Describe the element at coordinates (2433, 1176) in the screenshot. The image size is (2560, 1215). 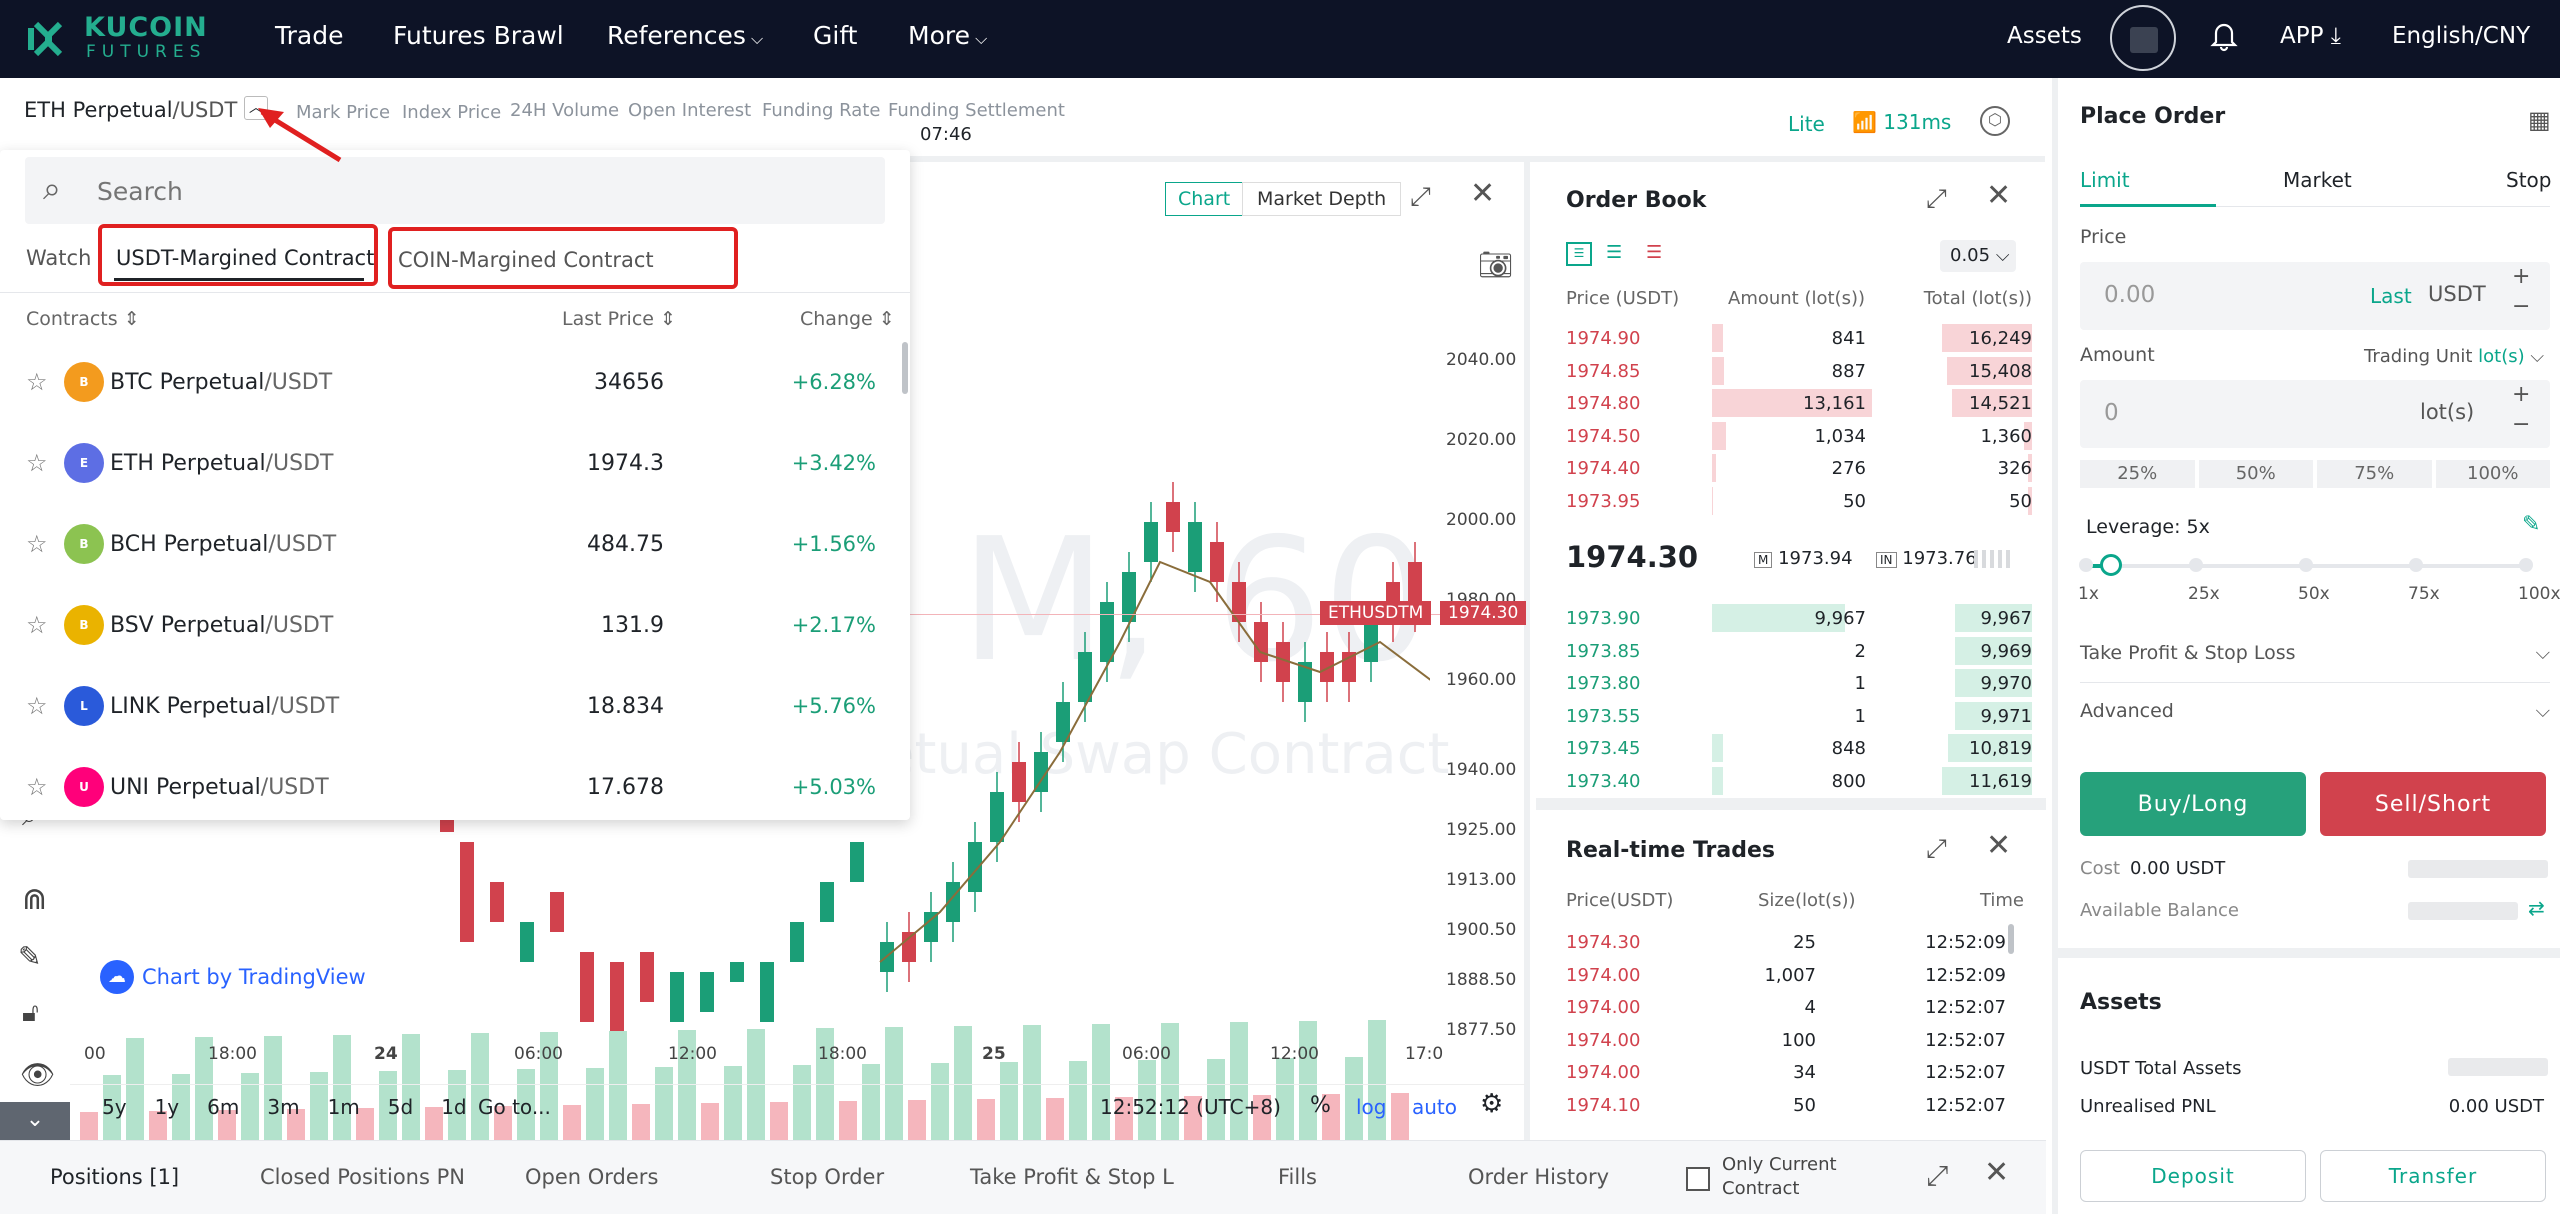
I see `transfer-button: Transfer` at that location.